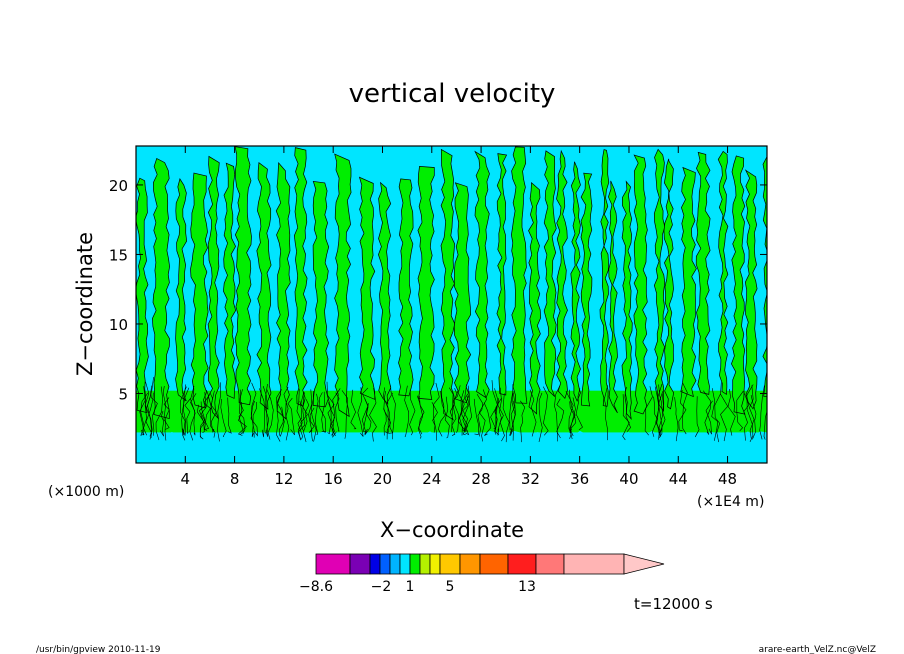  I want to click on colorbar: −8.6 −2 1 5 13, so click(482, 574).